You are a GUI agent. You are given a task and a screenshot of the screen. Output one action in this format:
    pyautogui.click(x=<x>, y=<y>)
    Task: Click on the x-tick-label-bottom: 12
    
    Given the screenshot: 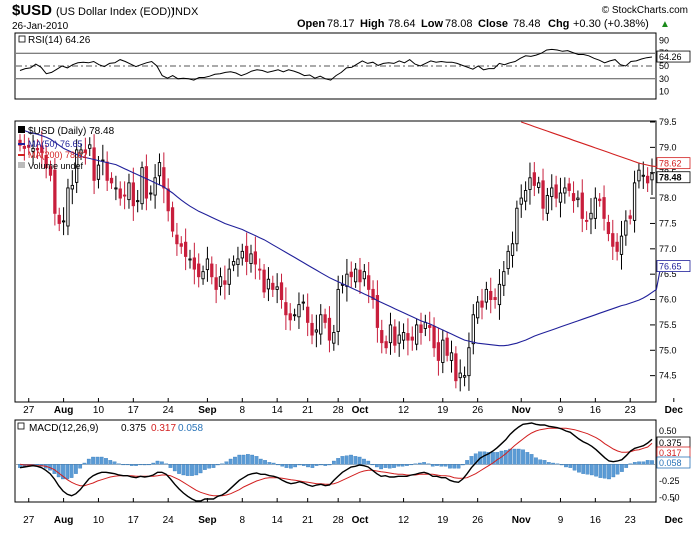 What is the action you would take?
    pyautogui.click(x=404, y=520)
    